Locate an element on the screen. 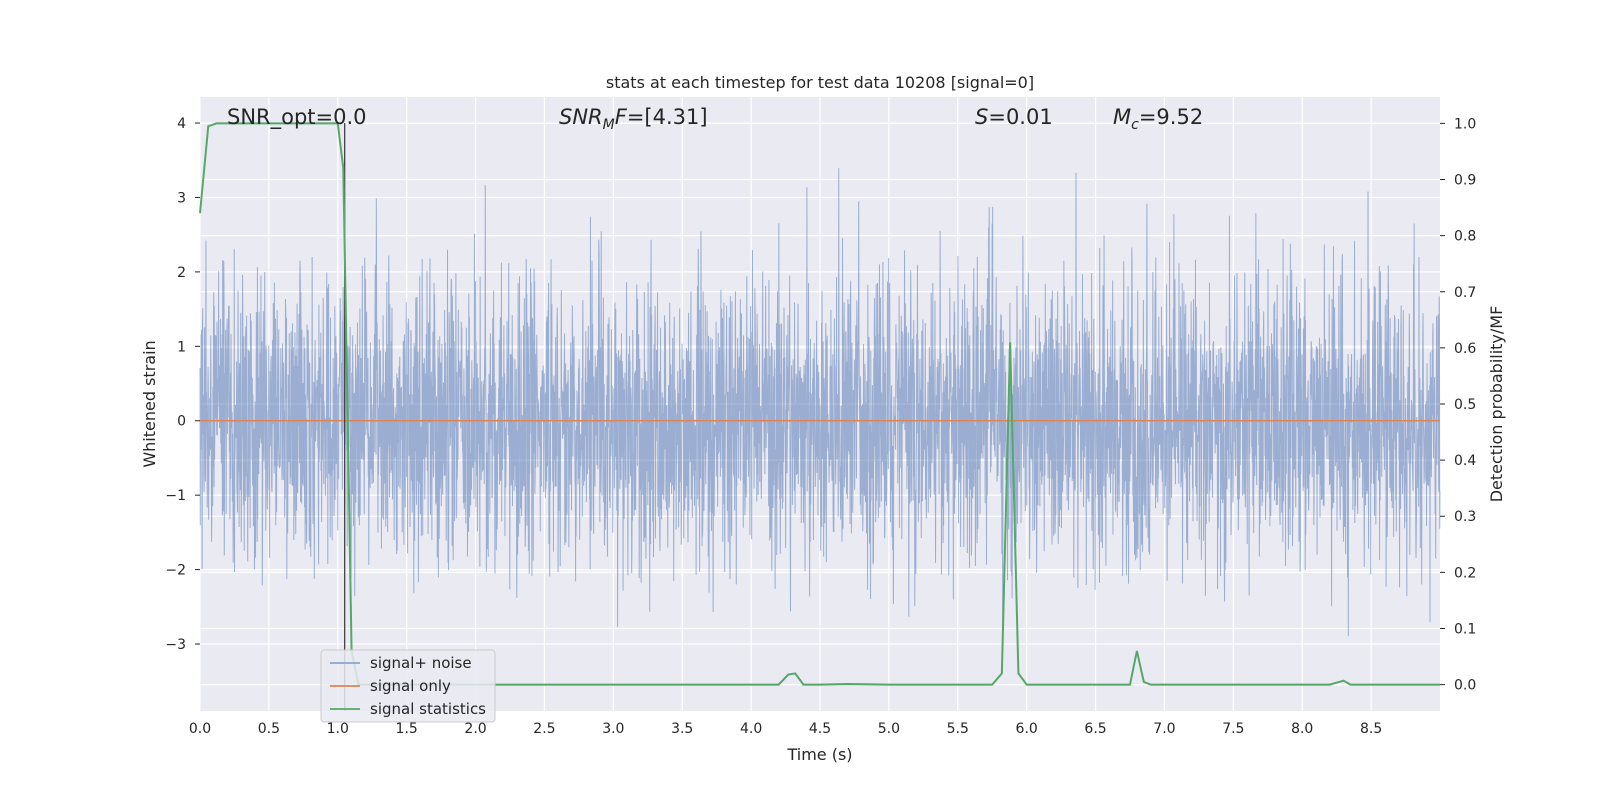  y-tick-label: −1 is located at coordinates (175, 496).